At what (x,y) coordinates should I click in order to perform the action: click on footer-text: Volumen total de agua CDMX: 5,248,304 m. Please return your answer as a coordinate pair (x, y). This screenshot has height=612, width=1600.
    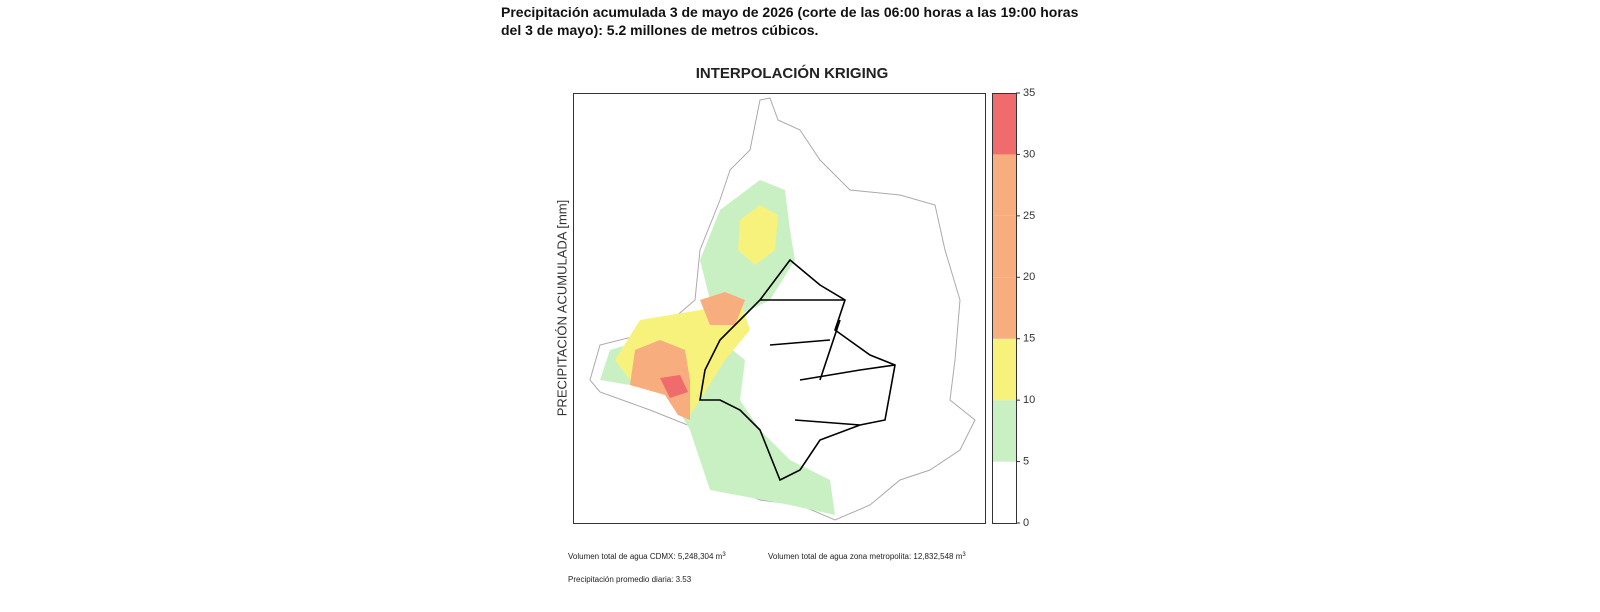
    Looking at the image, I should click on (645, 556).